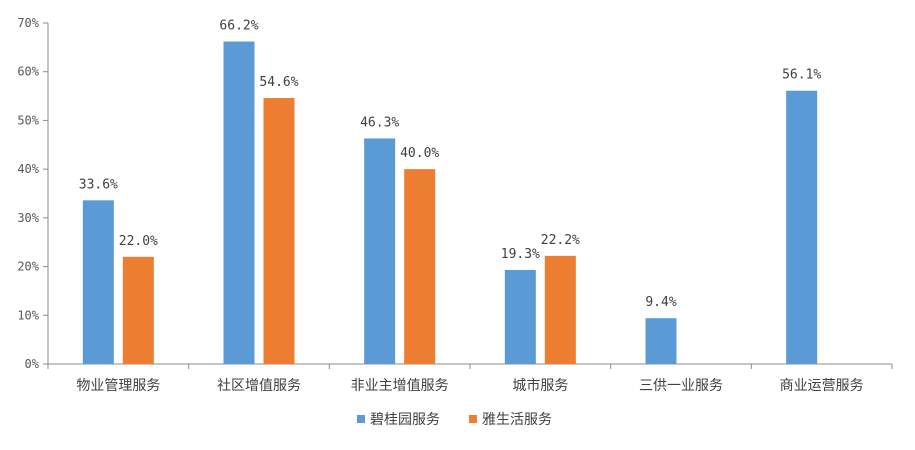 The width and height of the screenshot is (915, 450). What do you see at coordinates (28, 267) in the screenshot?
I see `y-tick-label: 20%` at bounding box center [28, 267].